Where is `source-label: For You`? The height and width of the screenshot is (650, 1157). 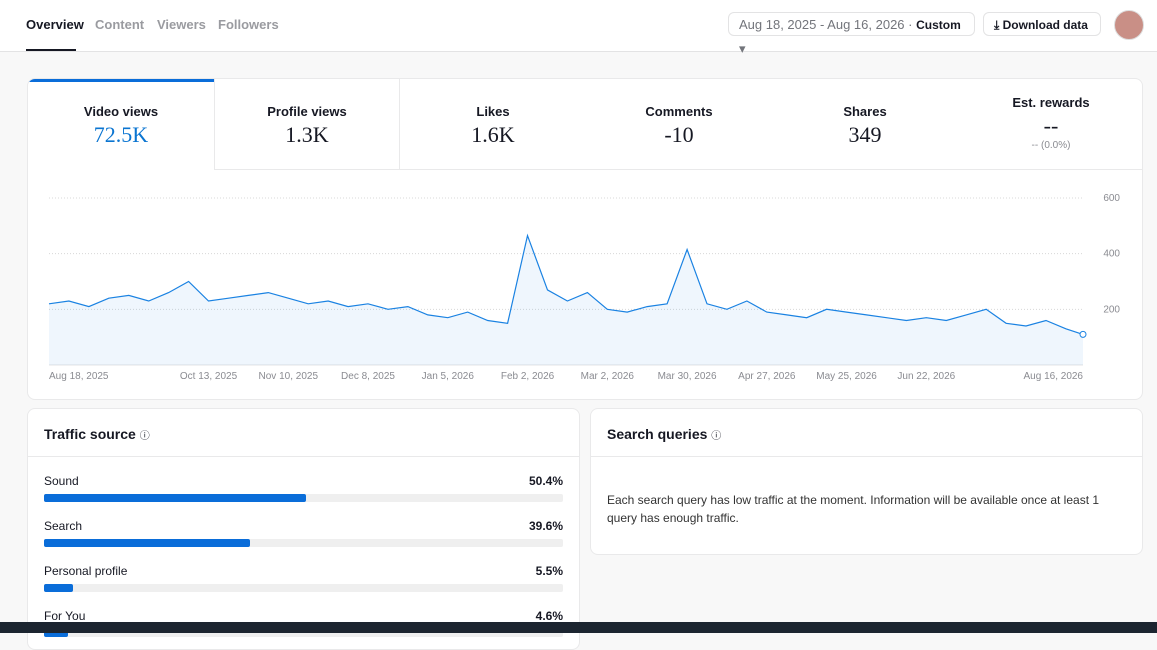 source-label: For You is located at coordinates (65, 616).